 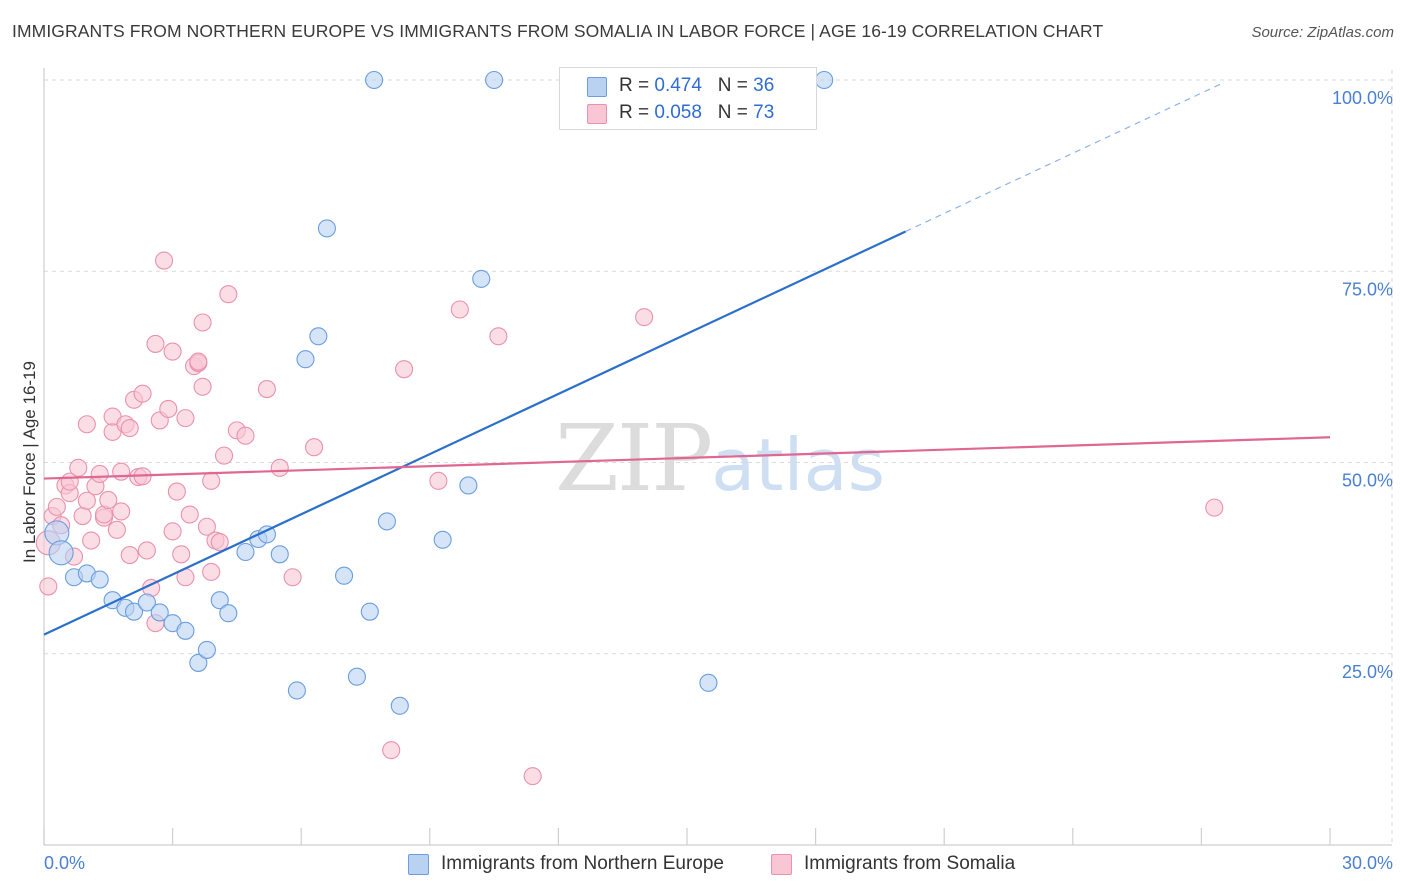 I want to click on correlation-legend: R = 0.474 N = 36 R = 0.058 N = 73, so click(x=688, y=98).